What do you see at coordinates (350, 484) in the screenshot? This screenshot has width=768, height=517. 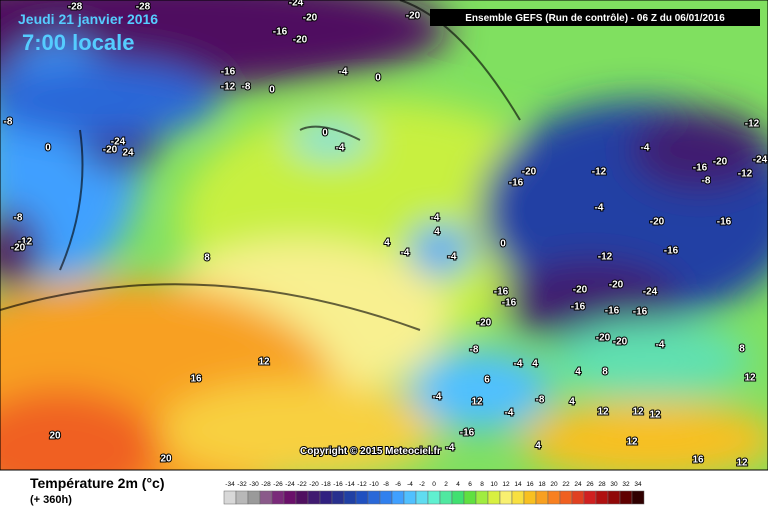 I see `legend-tick-label: -14` at bounding box center [350, 484].